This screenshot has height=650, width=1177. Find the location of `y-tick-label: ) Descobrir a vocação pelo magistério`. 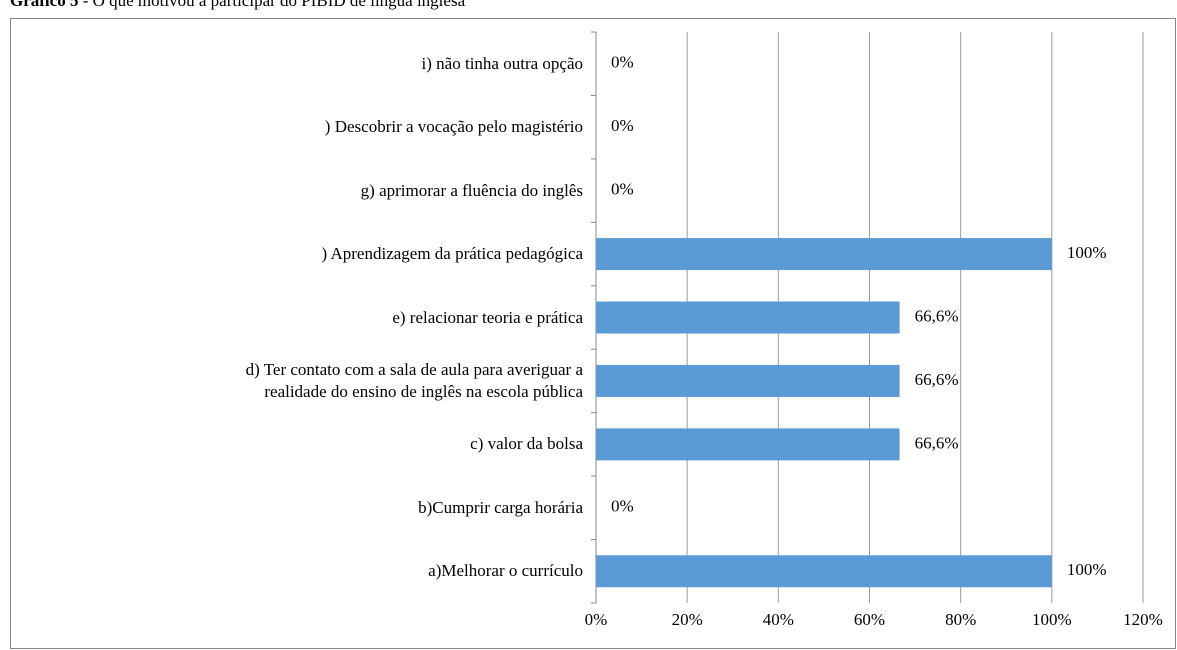

y-tick-label: ) Descobrir a vocação pelo magistério is located at coordinates (453, 127).